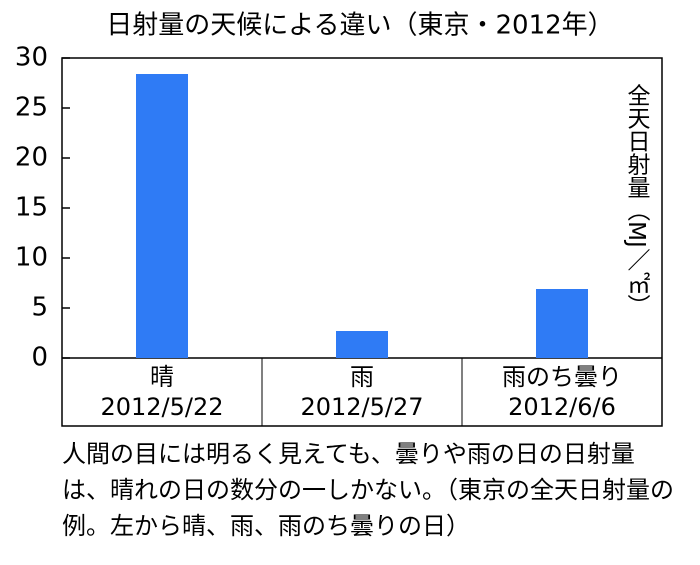  What do you see at coordinates (562, 407) in the screenshot?
I see `x-tick-date: 2012/6/6` at bounding box center [562, 407].